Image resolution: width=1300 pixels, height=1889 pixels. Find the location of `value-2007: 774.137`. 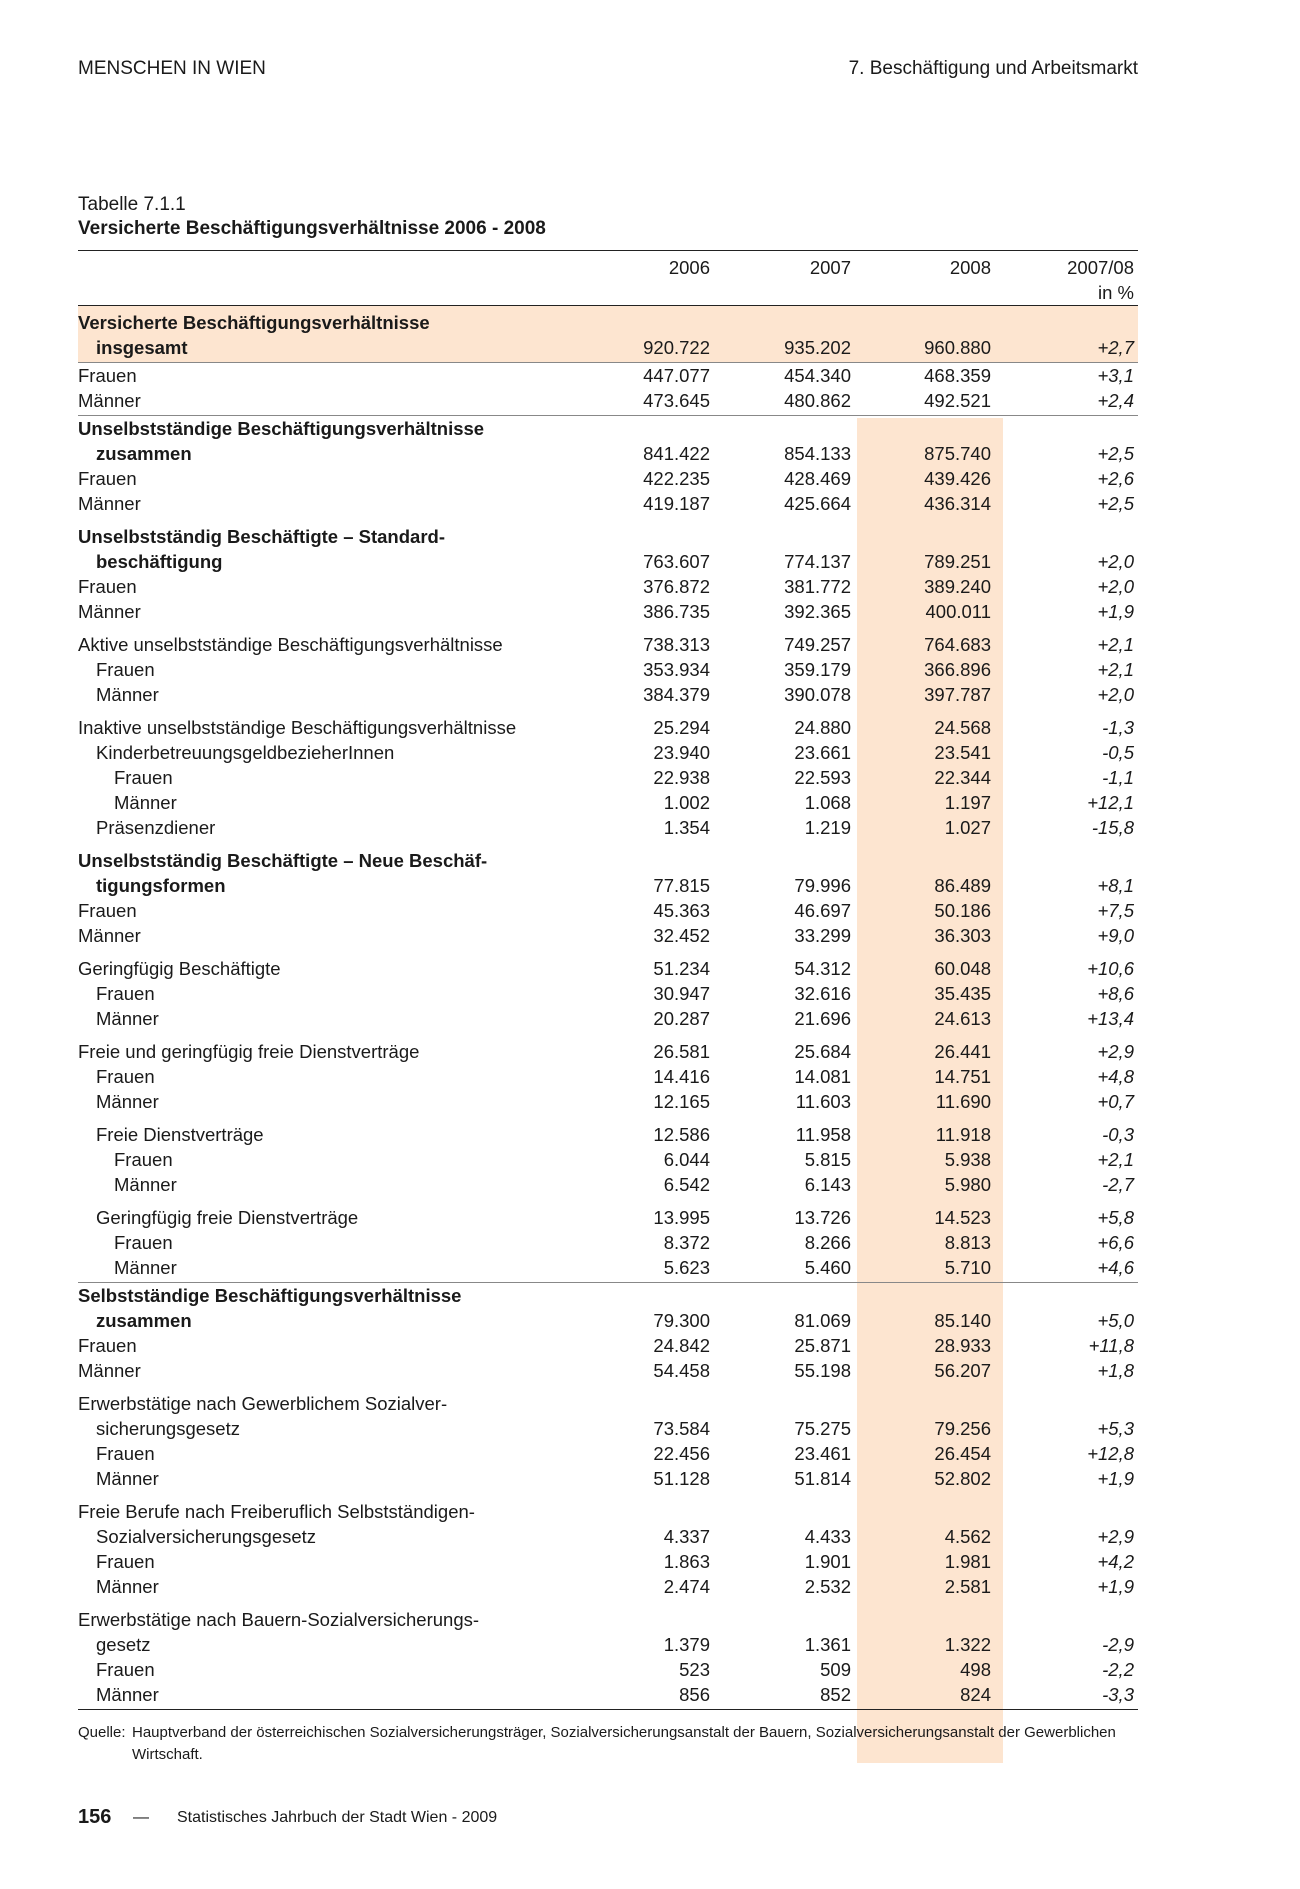

value-2007: 774.137 is located at coordinates (817, 561).